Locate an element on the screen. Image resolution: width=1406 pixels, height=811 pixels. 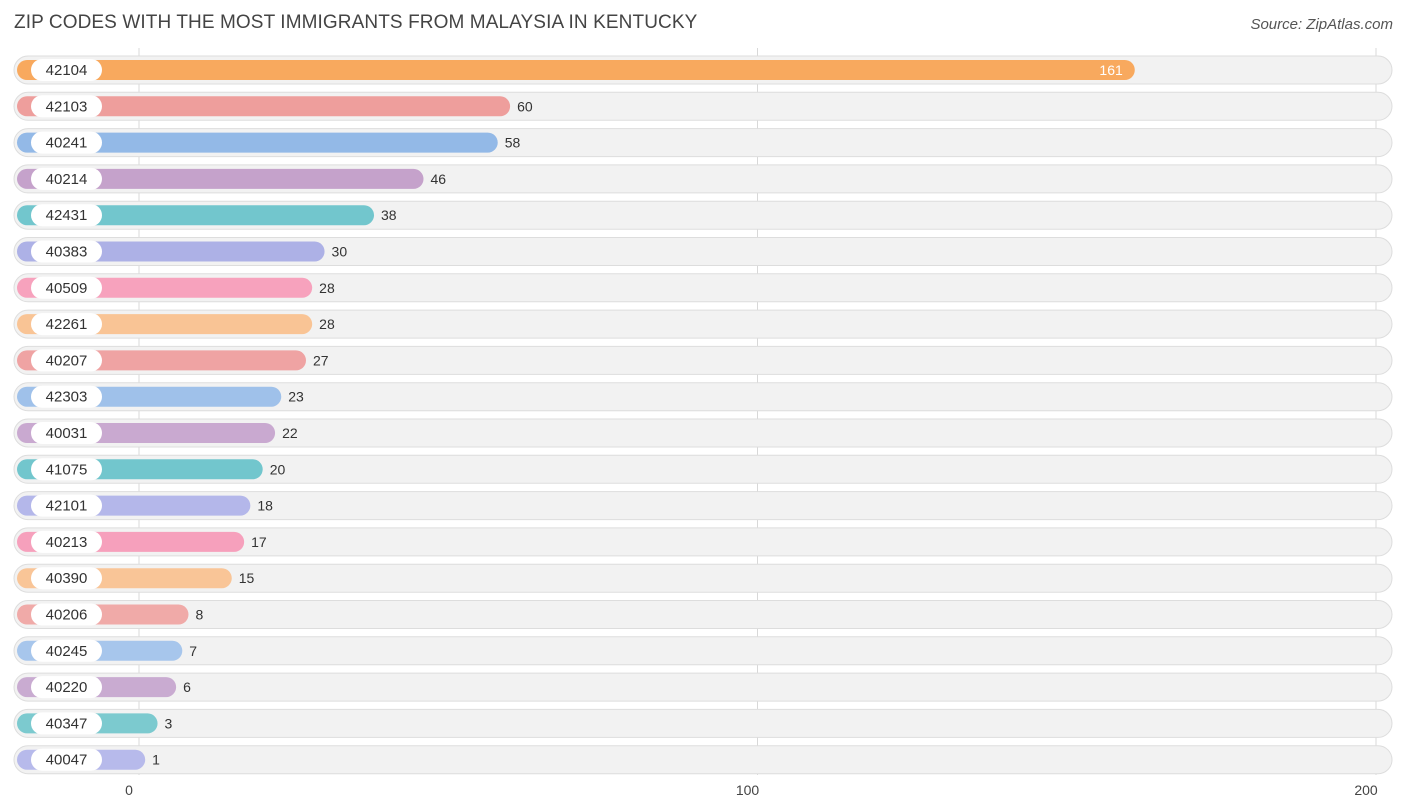
bar-row: 40047 1 is located at coordinates (88, 759).